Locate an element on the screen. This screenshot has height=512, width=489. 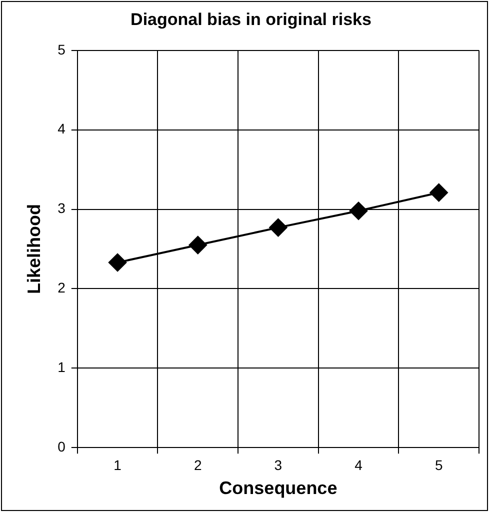
x-tick-label: 4 is located at coordinates (358, 464).